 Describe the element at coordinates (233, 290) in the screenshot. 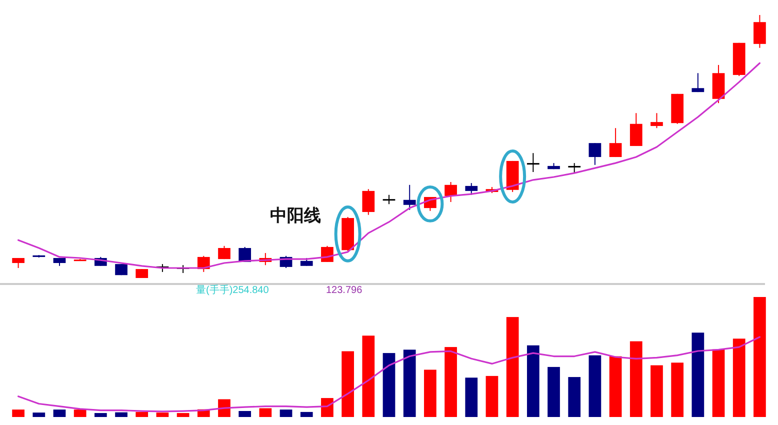

I see `text: 量(手手)254.840` at that location.